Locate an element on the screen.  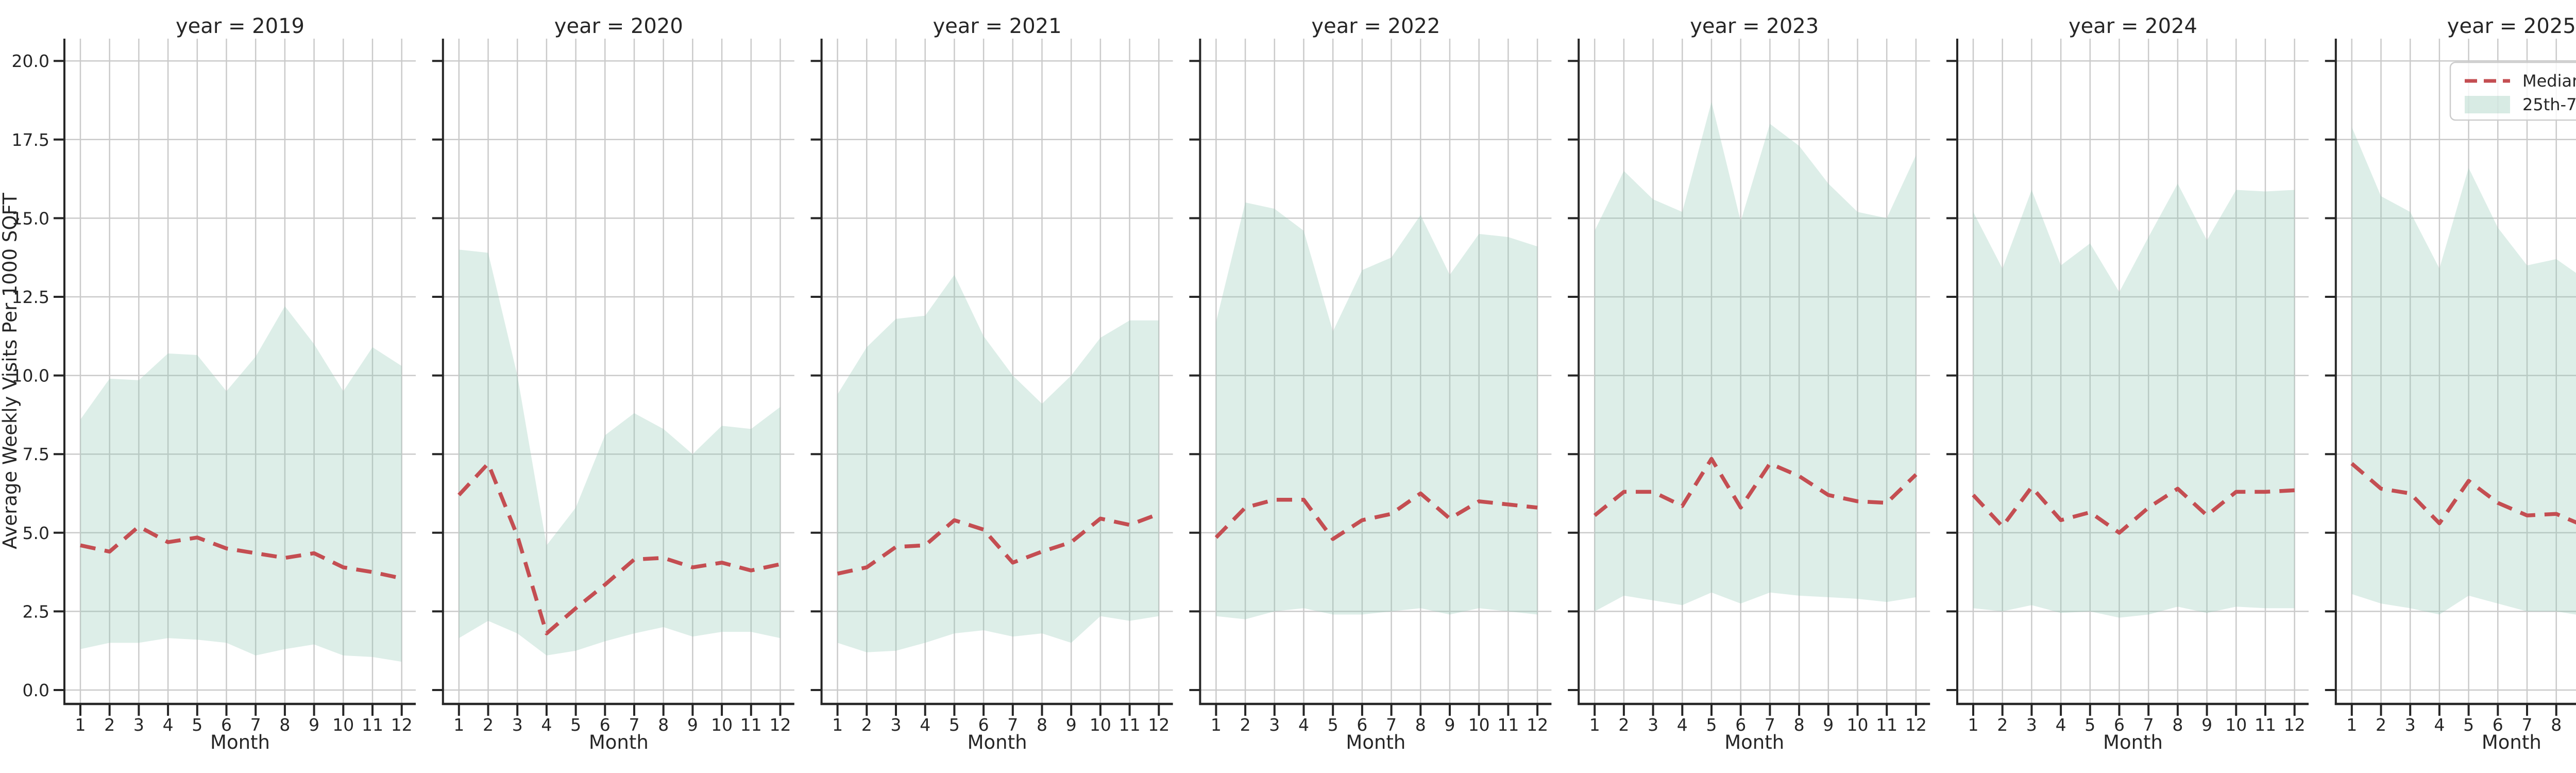
legend-label-percentile: 25th-75th Percentile is located at coordinates (2549, 104).